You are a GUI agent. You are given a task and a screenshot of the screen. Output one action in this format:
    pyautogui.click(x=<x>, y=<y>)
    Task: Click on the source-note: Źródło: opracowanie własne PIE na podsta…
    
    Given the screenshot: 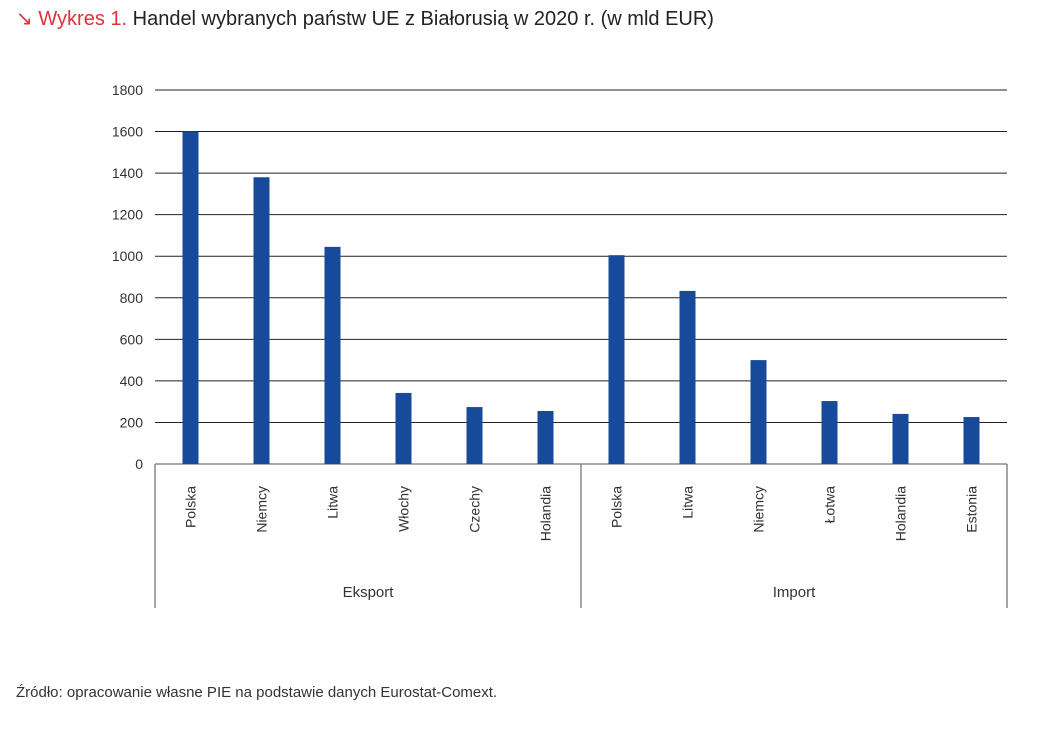 What is the action you would take?
    pyautogui.click(x=257, y=692)
    